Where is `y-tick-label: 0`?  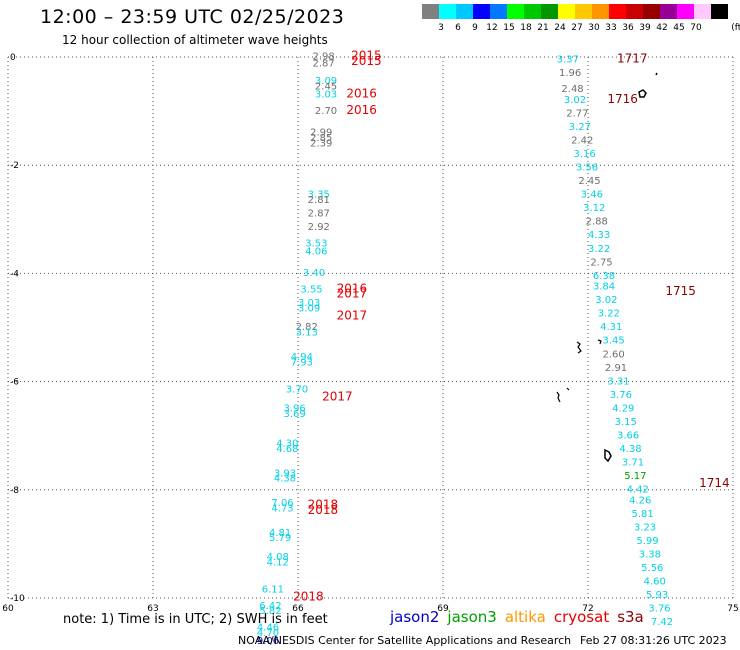 y-tick-label: 0 is located at coordinates (13, 58).